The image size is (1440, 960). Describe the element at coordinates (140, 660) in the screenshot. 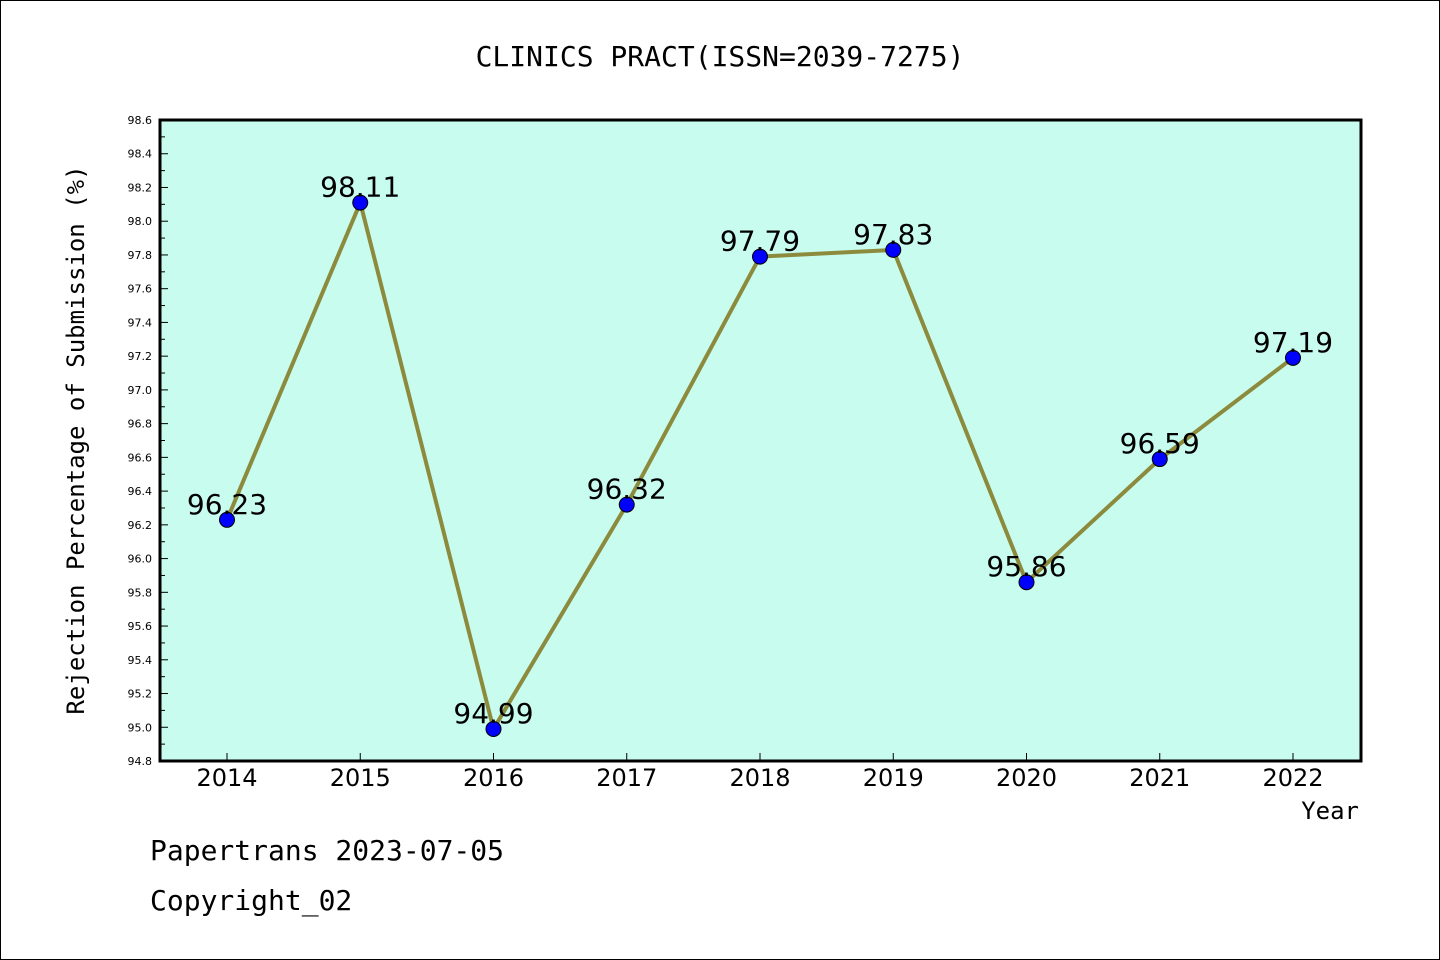

I see `y-tick-label: 95.4` at that location.